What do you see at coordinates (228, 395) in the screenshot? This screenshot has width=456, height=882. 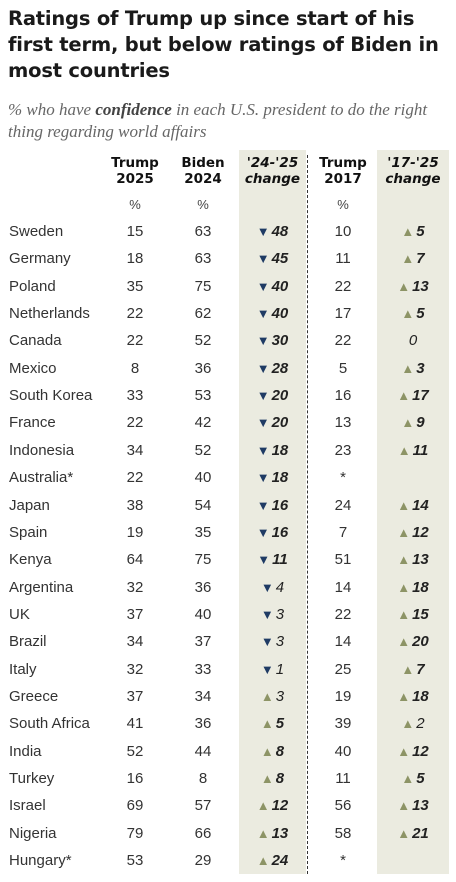 I see `table-row: South Korea 33 53 16 ▼ 20 ▲ 17` at bounding box center [228, 395].